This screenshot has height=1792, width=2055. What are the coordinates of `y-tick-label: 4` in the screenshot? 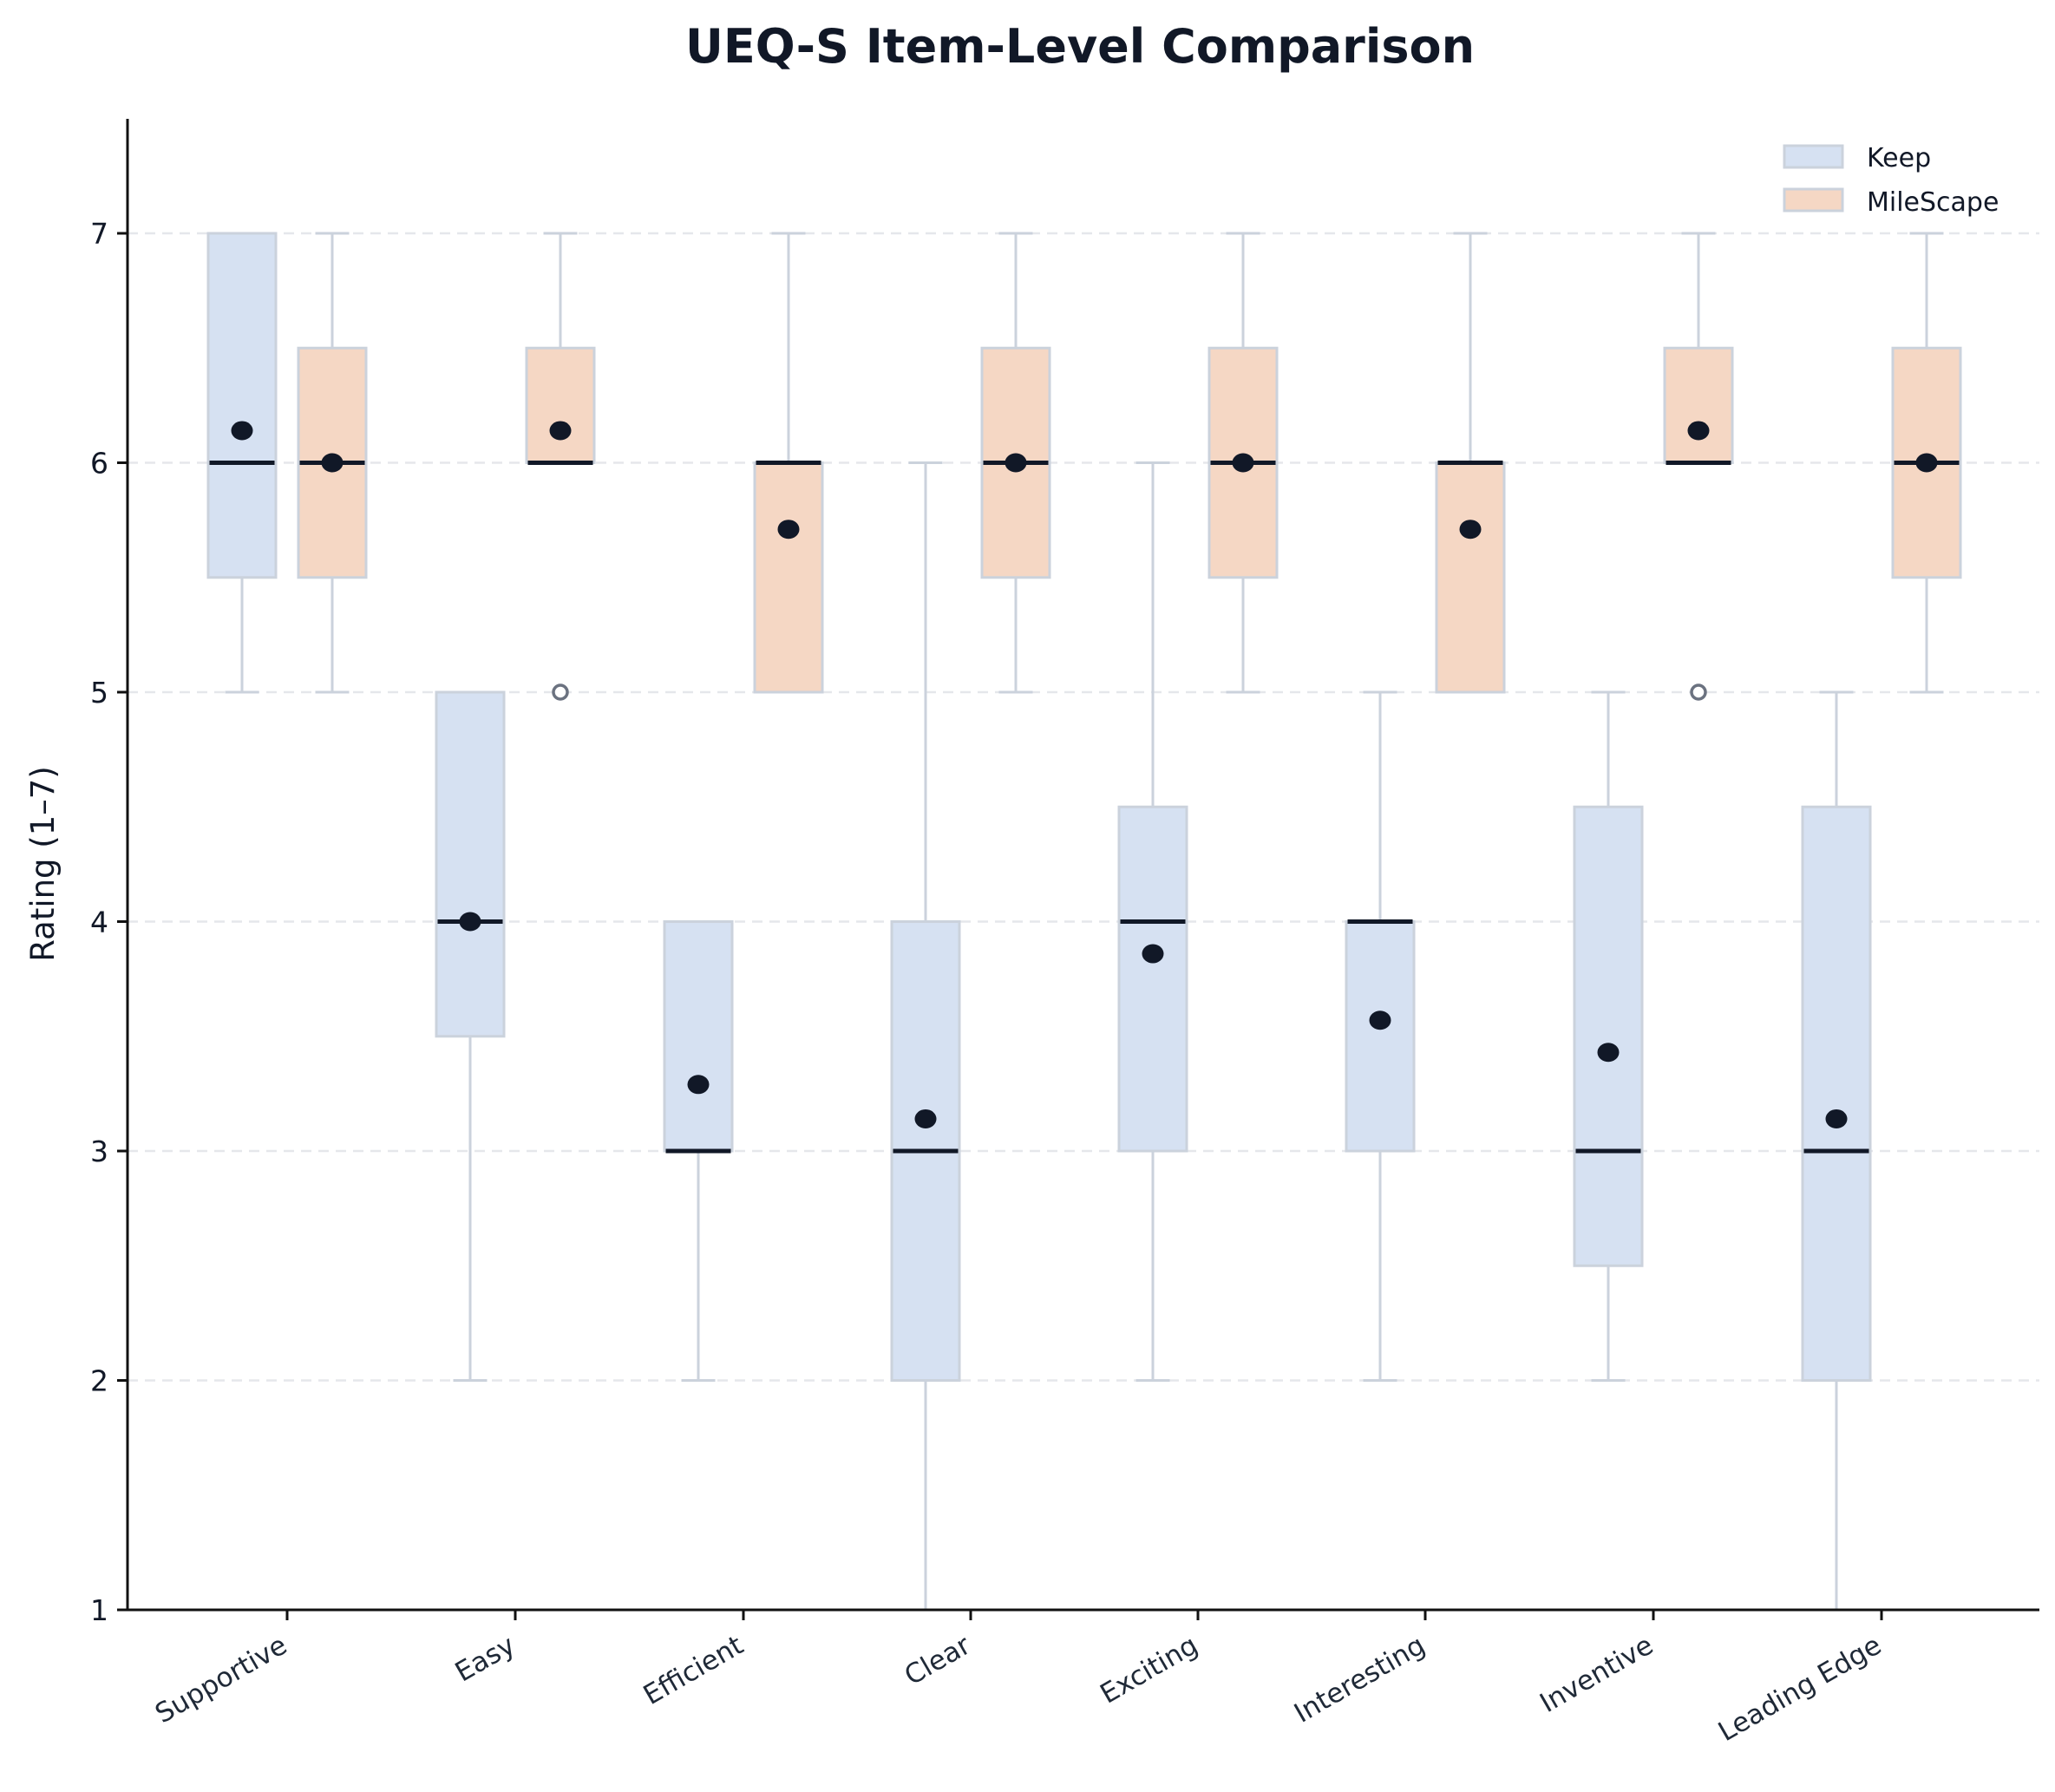 It's located at (99, 922).